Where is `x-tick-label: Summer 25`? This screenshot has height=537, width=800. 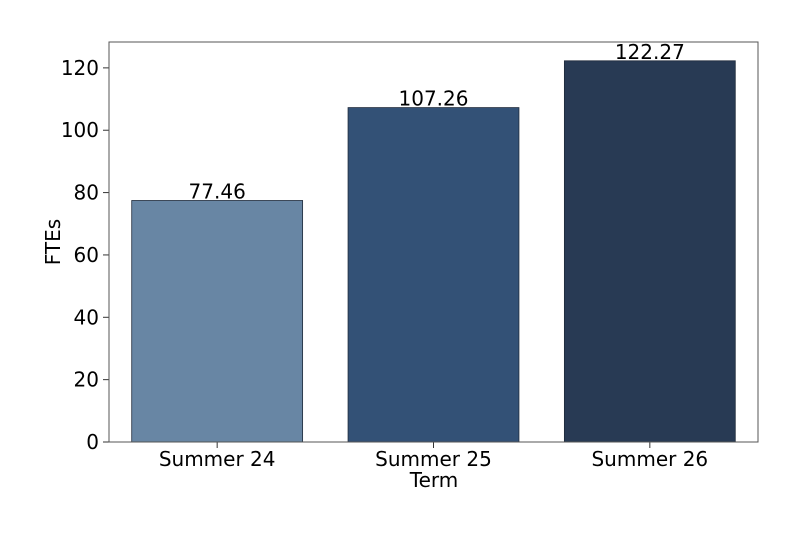 x-tick-label: Summer 25 is located at coordinates (433, 459).